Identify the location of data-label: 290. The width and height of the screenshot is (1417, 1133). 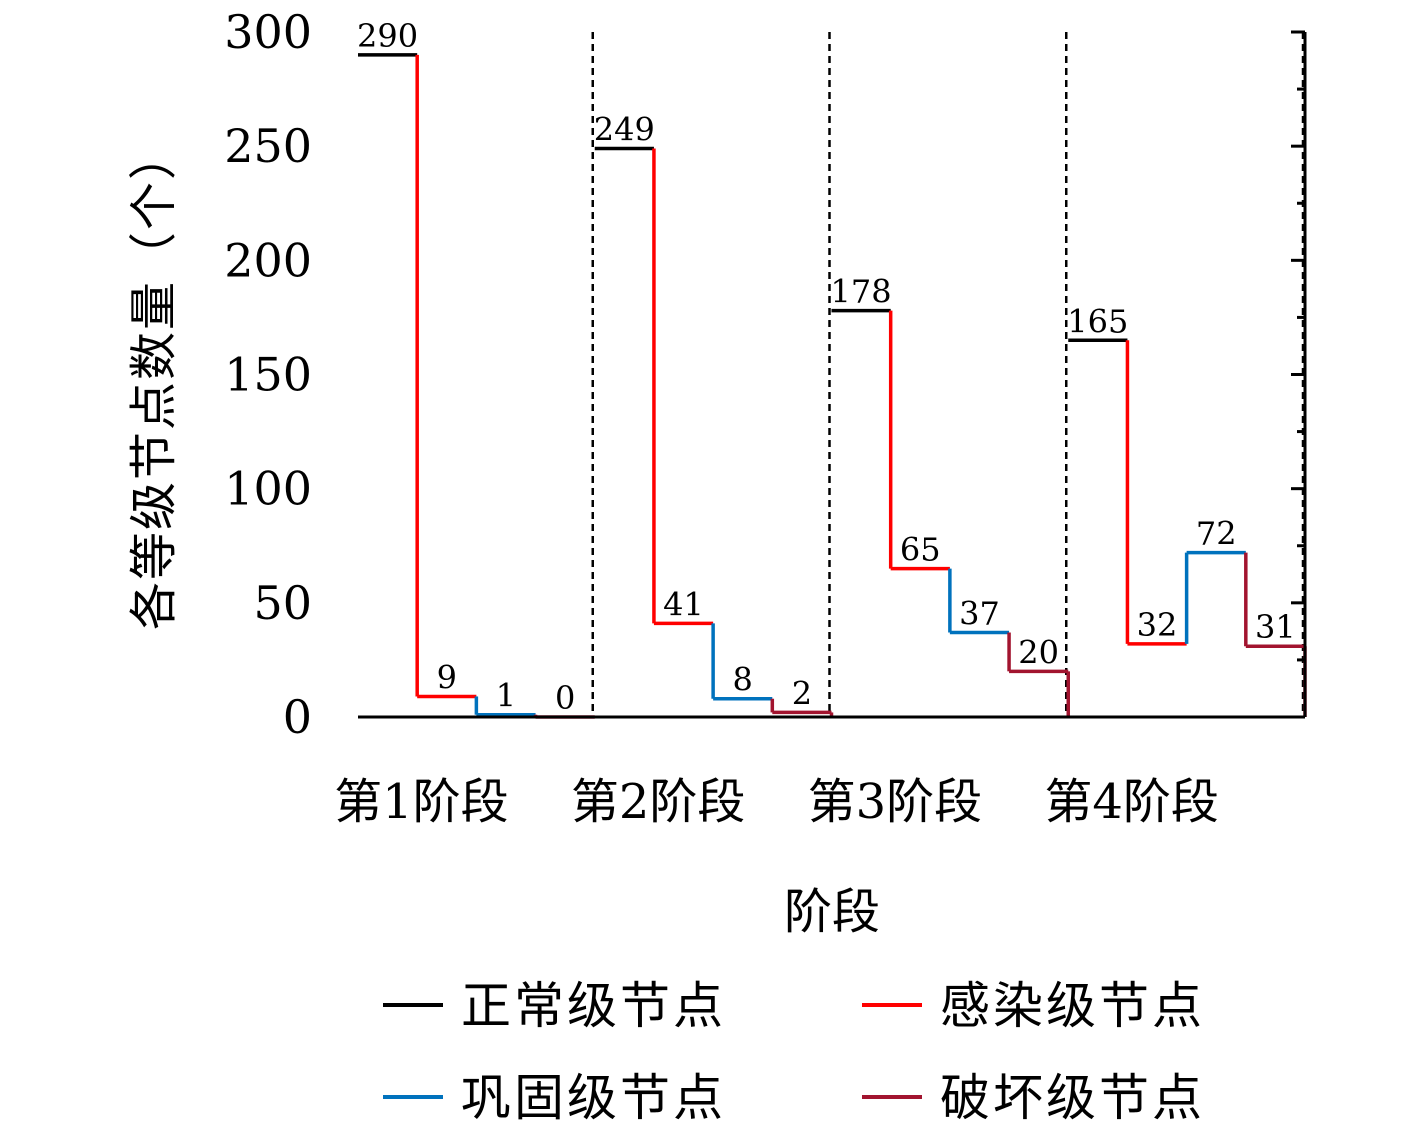
(387, 36).